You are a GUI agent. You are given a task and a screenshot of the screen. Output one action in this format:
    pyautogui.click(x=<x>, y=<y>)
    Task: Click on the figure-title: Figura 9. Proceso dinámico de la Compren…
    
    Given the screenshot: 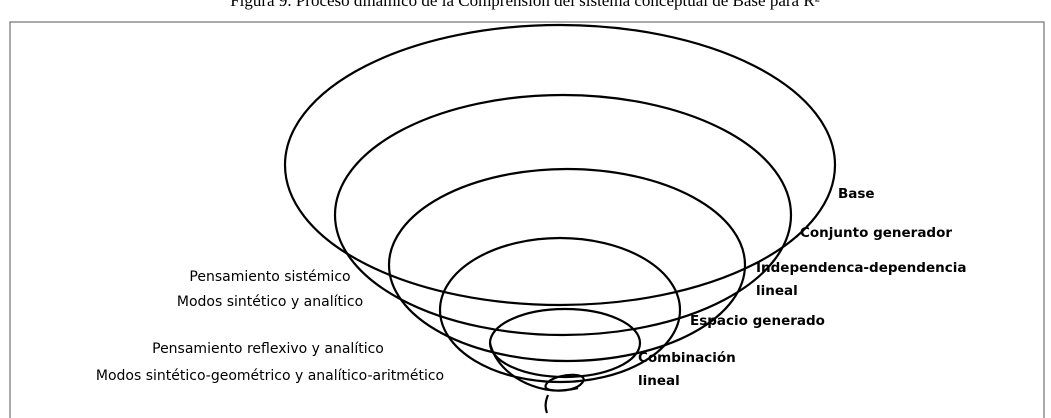 What is the action you would take?
    pyautogui.click(x=525, y=5)
    